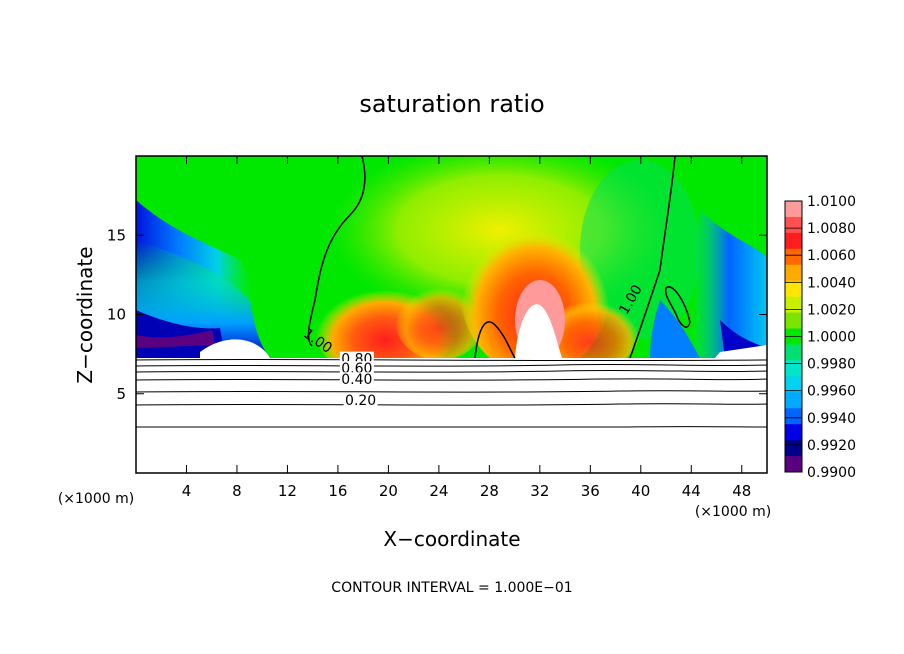 This screenshot has height=654, width=904. What do you see at coordinates (831, 338) in the screenshot?
I see `colorbar-label: 1.0000` at bounding box center [831, 338].